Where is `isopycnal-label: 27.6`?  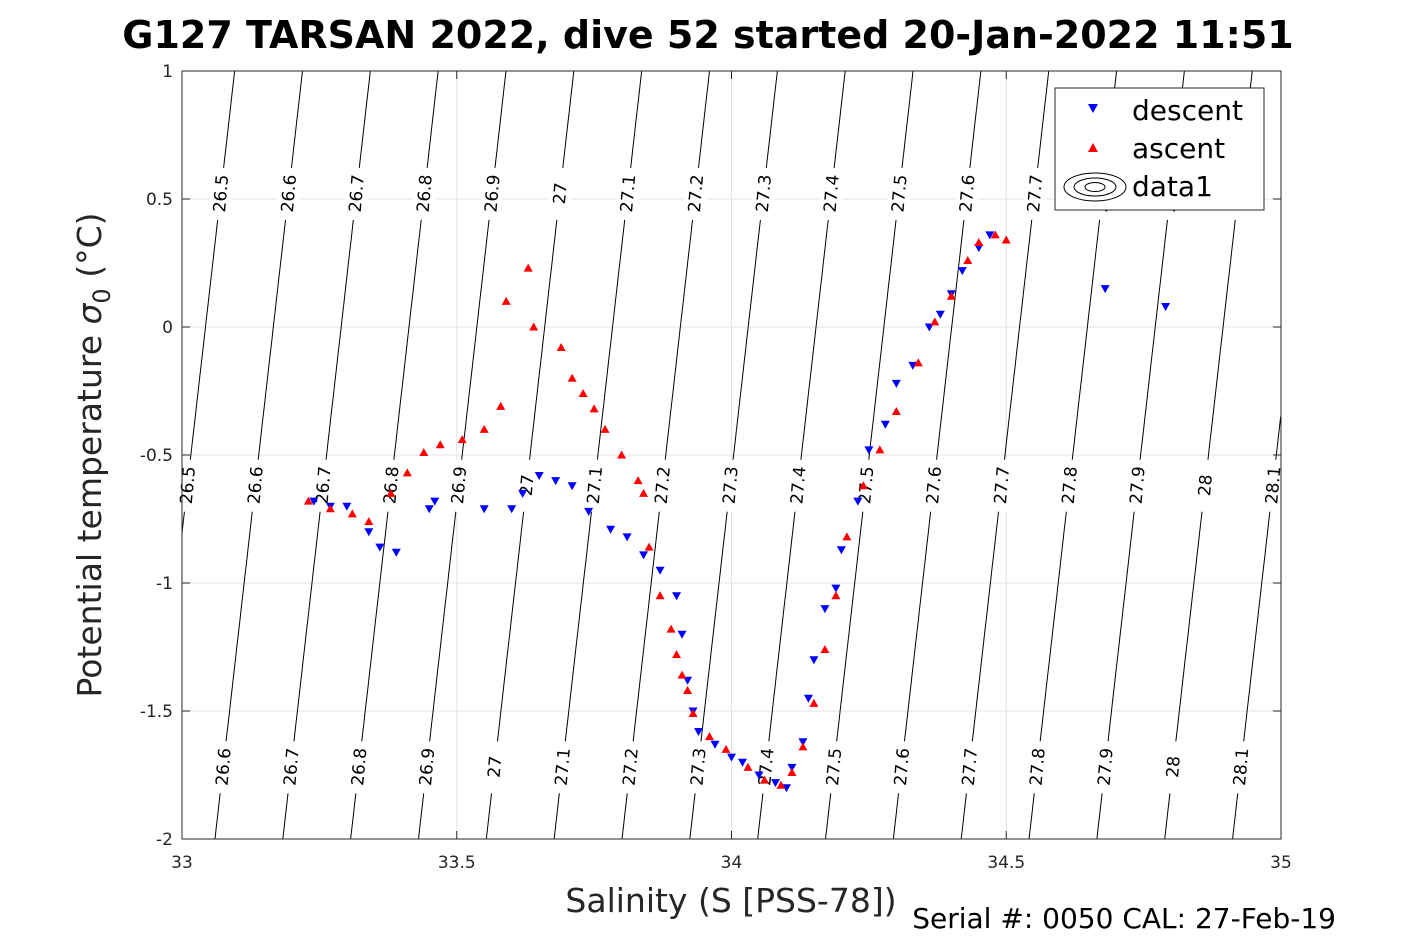 isopycnal-label: 27.6 is located at coordinates (934, 485).